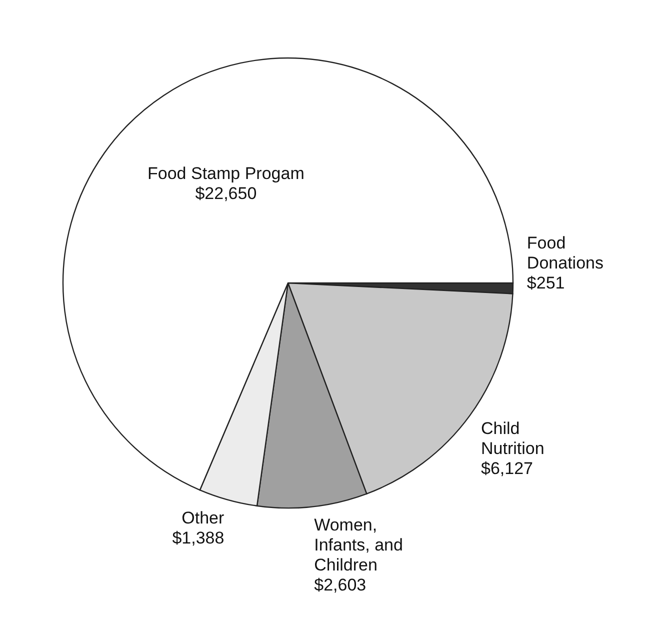 This screenshot has height=636, width=646. What do you see at coordinates (203, 518) in the screenshot?
I see `slice-label: Other` at bounding box center [203, 518].